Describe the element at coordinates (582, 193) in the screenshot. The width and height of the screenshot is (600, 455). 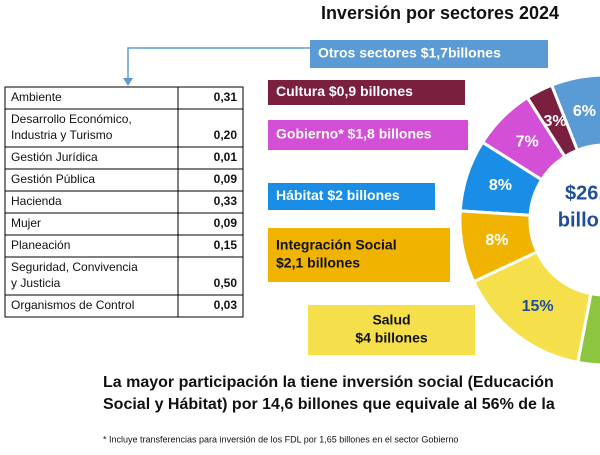
I see `donut-center: $26,4` at that location.